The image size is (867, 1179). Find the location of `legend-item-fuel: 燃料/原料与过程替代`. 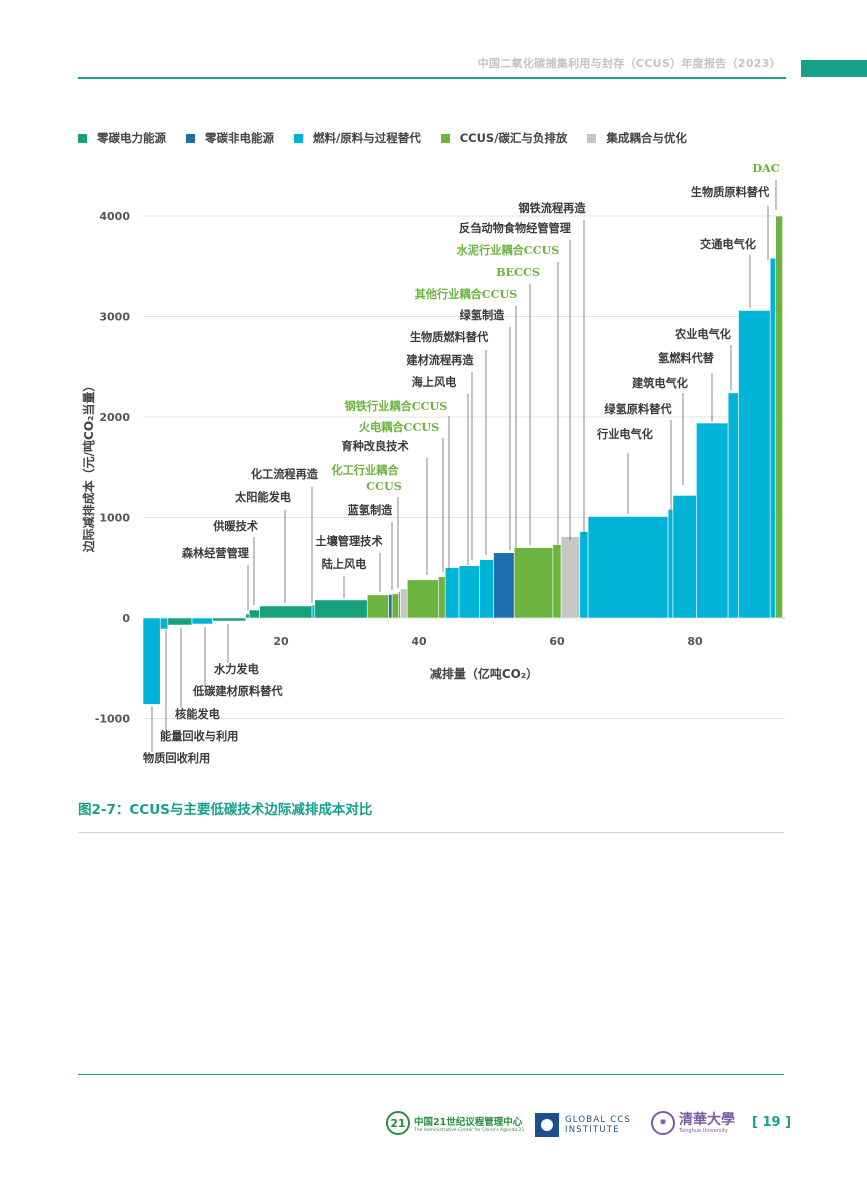

legend-item-fuel: 燃料/原料与过程替代 is located at coordinates (357, 138).